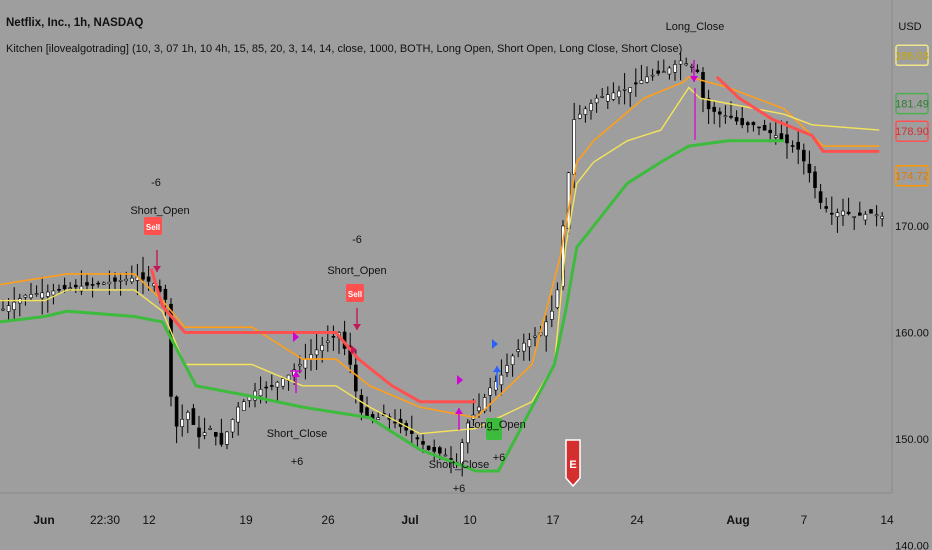 This screenshot has width=932, height=550. Describe the element at coordinates (159, 211) in the screenshot. I see `short-open-label-1: Short_Open` at that location.